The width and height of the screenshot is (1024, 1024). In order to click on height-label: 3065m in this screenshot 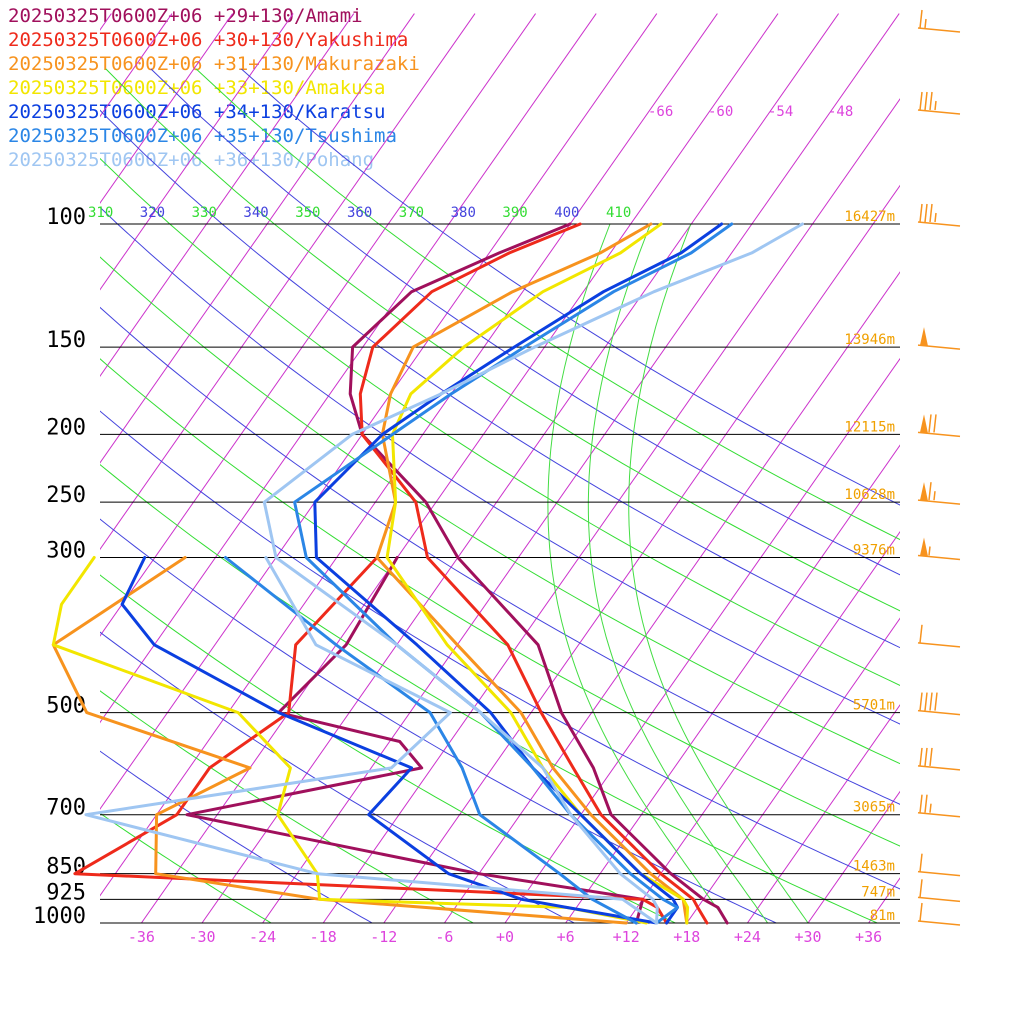, I will do `click(874, 808)`.